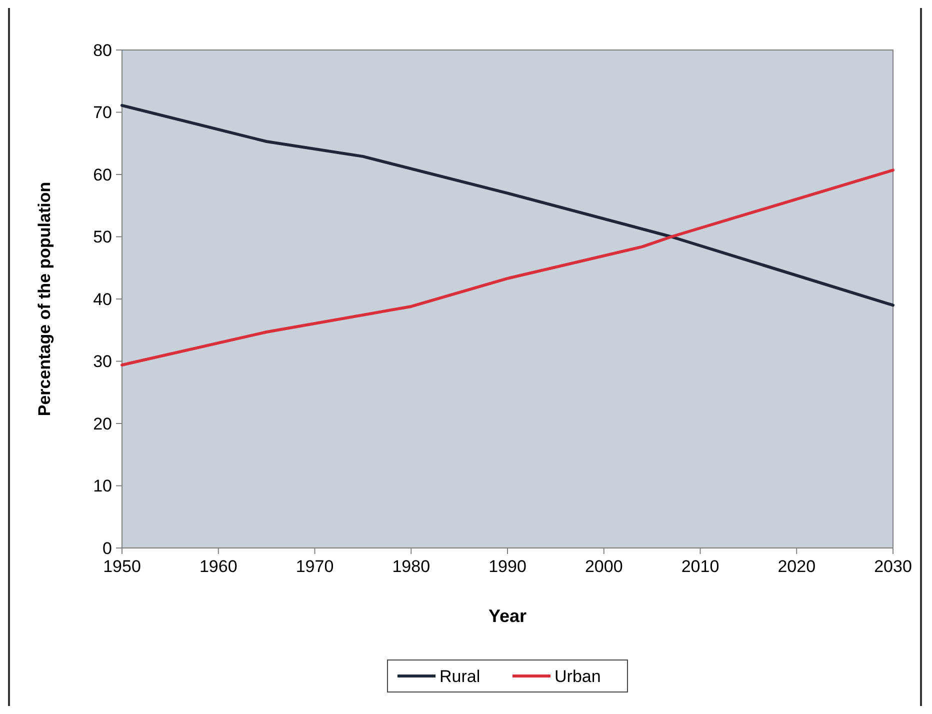 This screenshot has width=932, height=714. What do you see at coordinates (315, 566) in the screenshot?
I see `x-tick-label: 1970` at bounding box center [315, 566].